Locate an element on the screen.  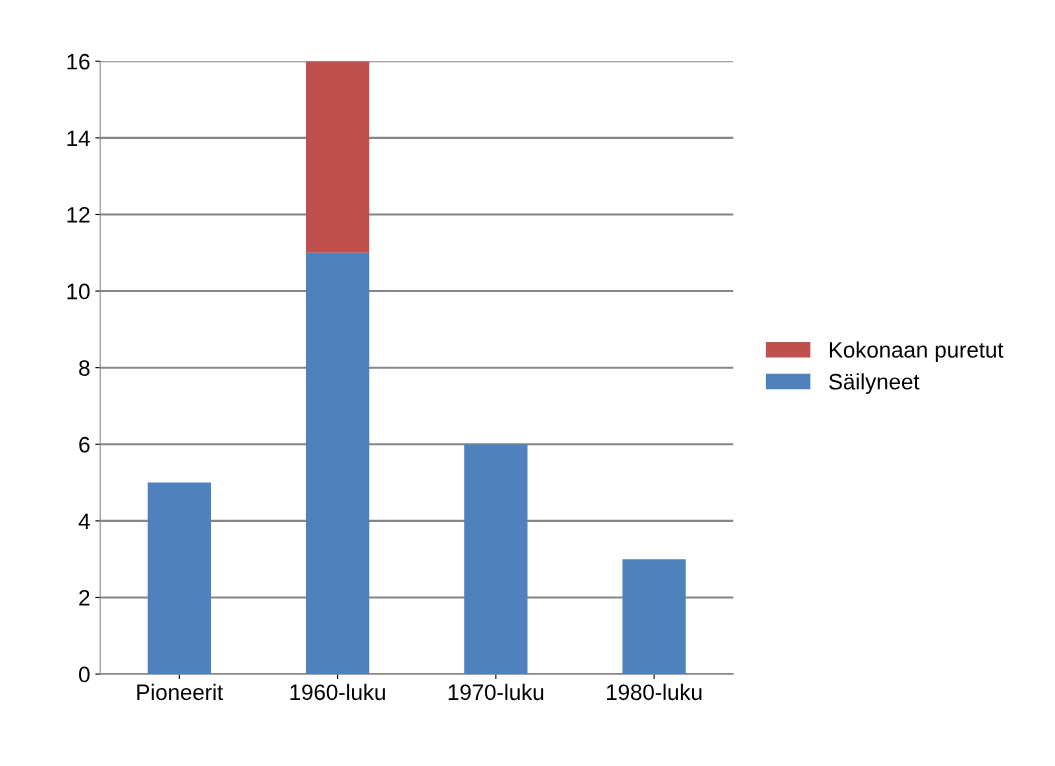
y-tick-label: 10 is located at coordinates (78, 291).